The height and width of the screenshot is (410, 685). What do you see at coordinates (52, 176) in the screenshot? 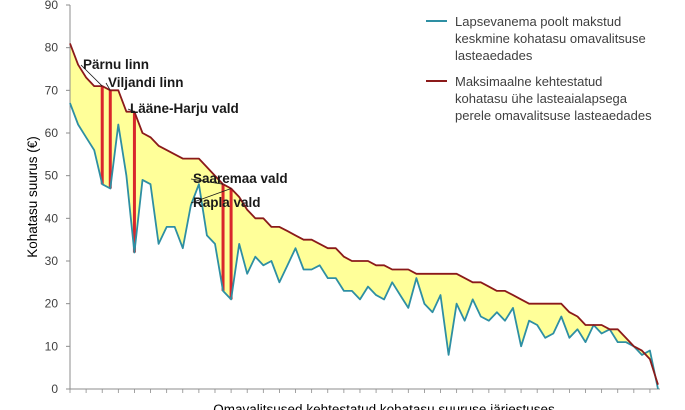
I see `y-tick-label: 50` at bounding box center [52, 176].